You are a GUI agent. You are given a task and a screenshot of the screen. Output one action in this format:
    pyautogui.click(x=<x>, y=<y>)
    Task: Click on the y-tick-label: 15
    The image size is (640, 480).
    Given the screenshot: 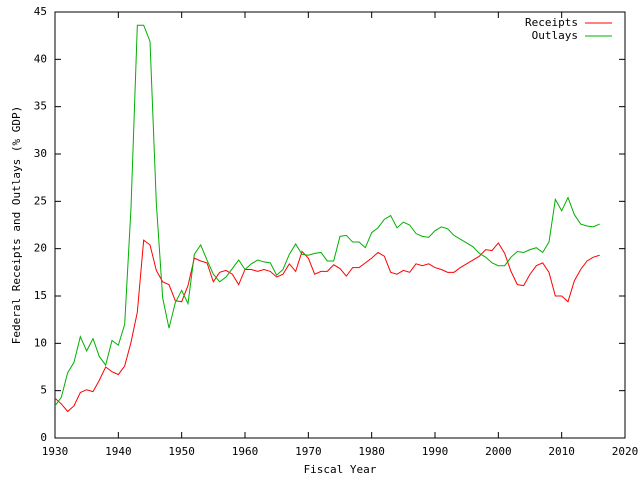 What is the action you would take?
    pyautogui.click(x=40, y=295)
    